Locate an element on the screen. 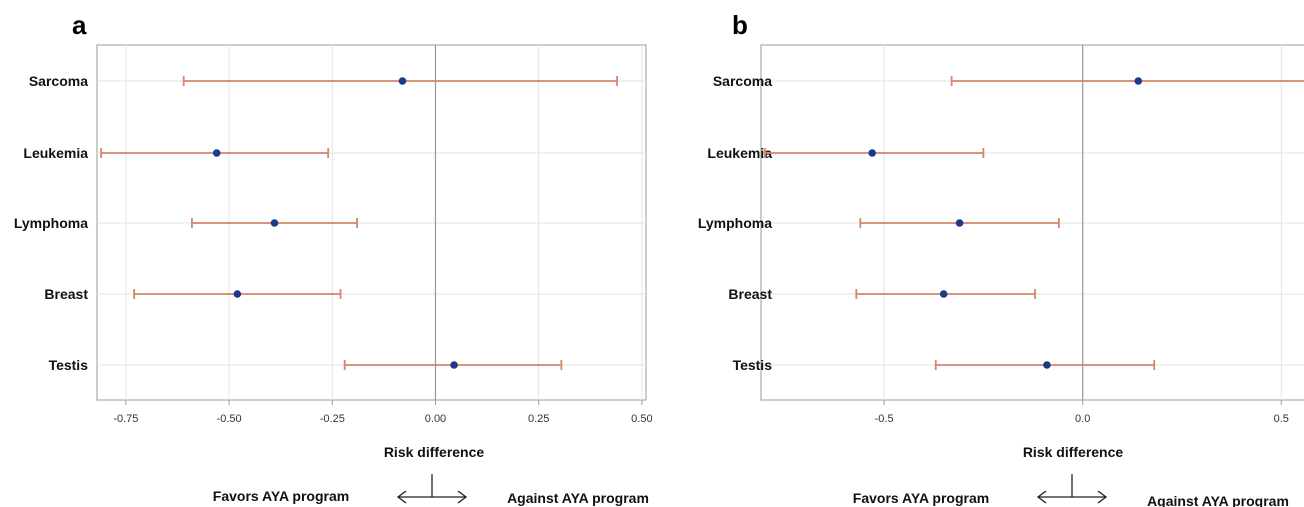  panel-letter: b is located at coordinates (740, 25).